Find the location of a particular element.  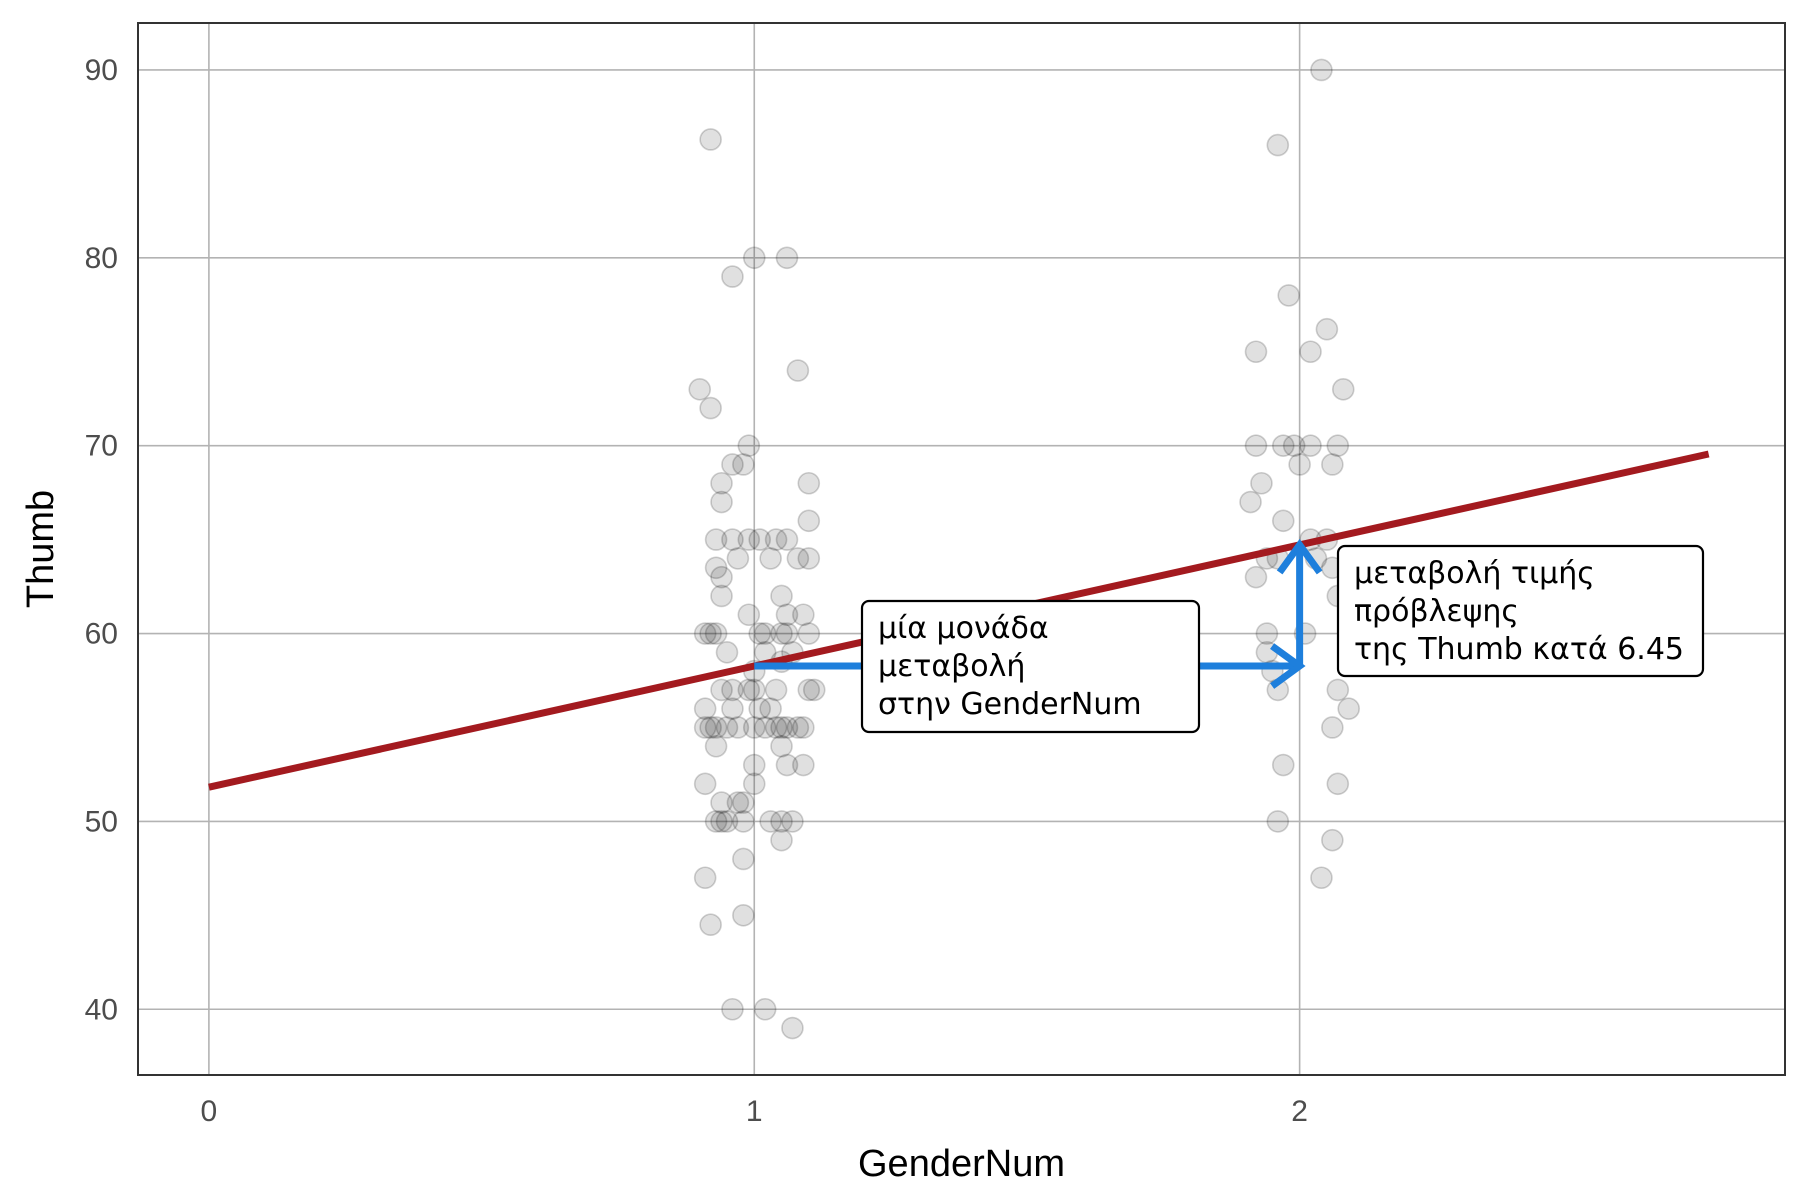

annotation-text: μεταβολή is located at coordinates (951, 666).